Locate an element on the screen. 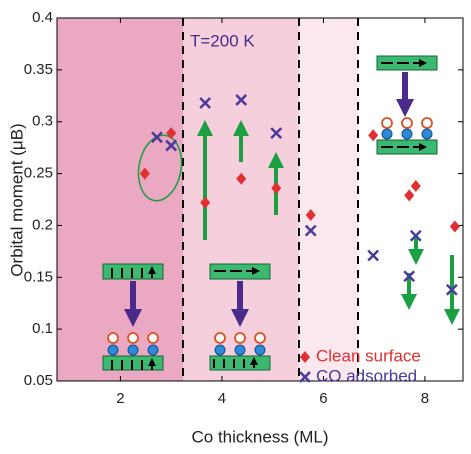  y-tick-label: 0.15 is located at coordinates (38, 276).